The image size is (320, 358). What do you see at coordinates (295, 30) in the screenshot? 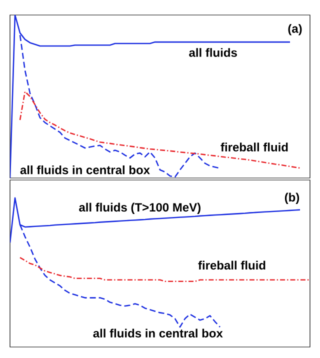
I see `text: (a)` at bounding box center [295, 30].